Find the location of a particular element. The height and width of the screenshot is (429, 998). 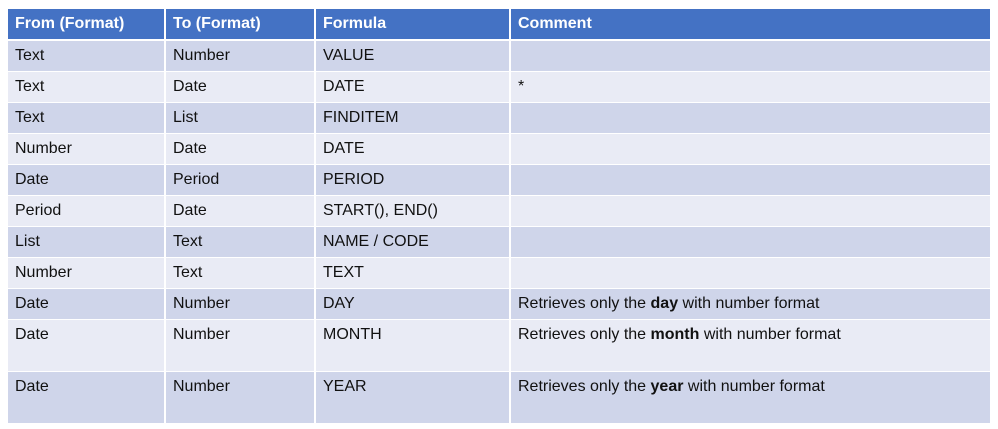

header-comment: Comment is located at coordinates (751, 25).